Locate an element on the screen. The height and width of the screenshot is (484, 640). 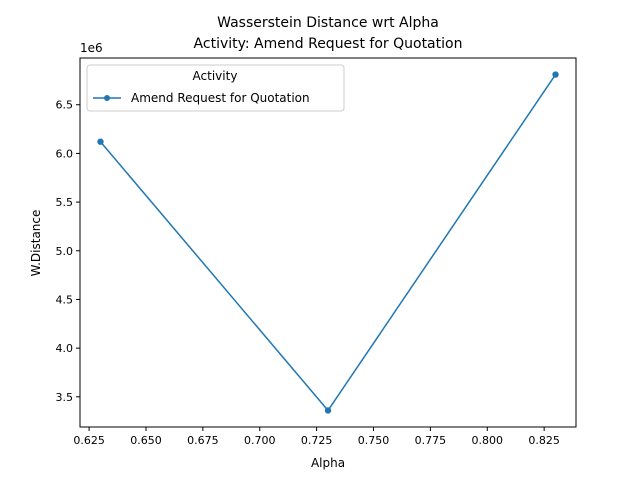
legend-title: Activity is located at coordinates (215, 76).